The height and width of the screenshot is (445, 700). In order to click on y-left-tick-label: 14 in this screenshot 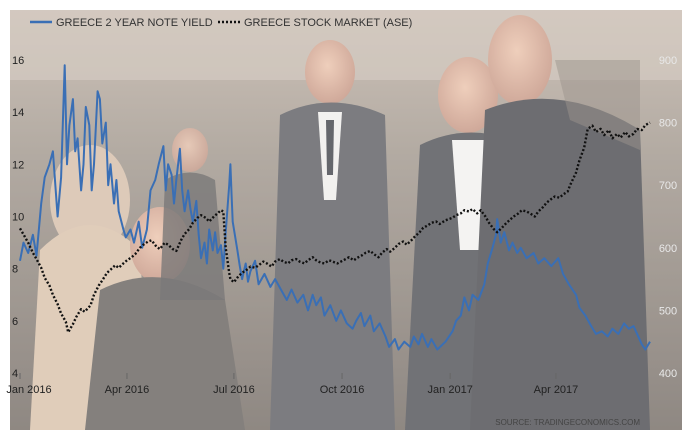, I will do `click(18, 113)`.